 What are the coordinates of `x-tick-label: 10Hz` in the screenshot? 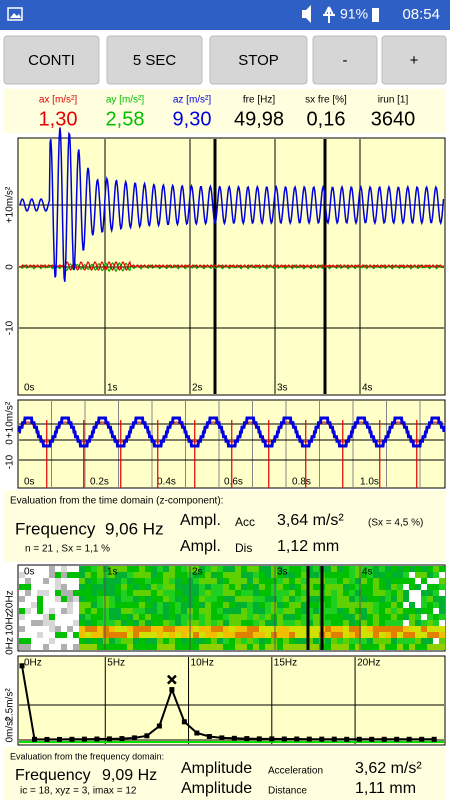 It's located at (202, 663).